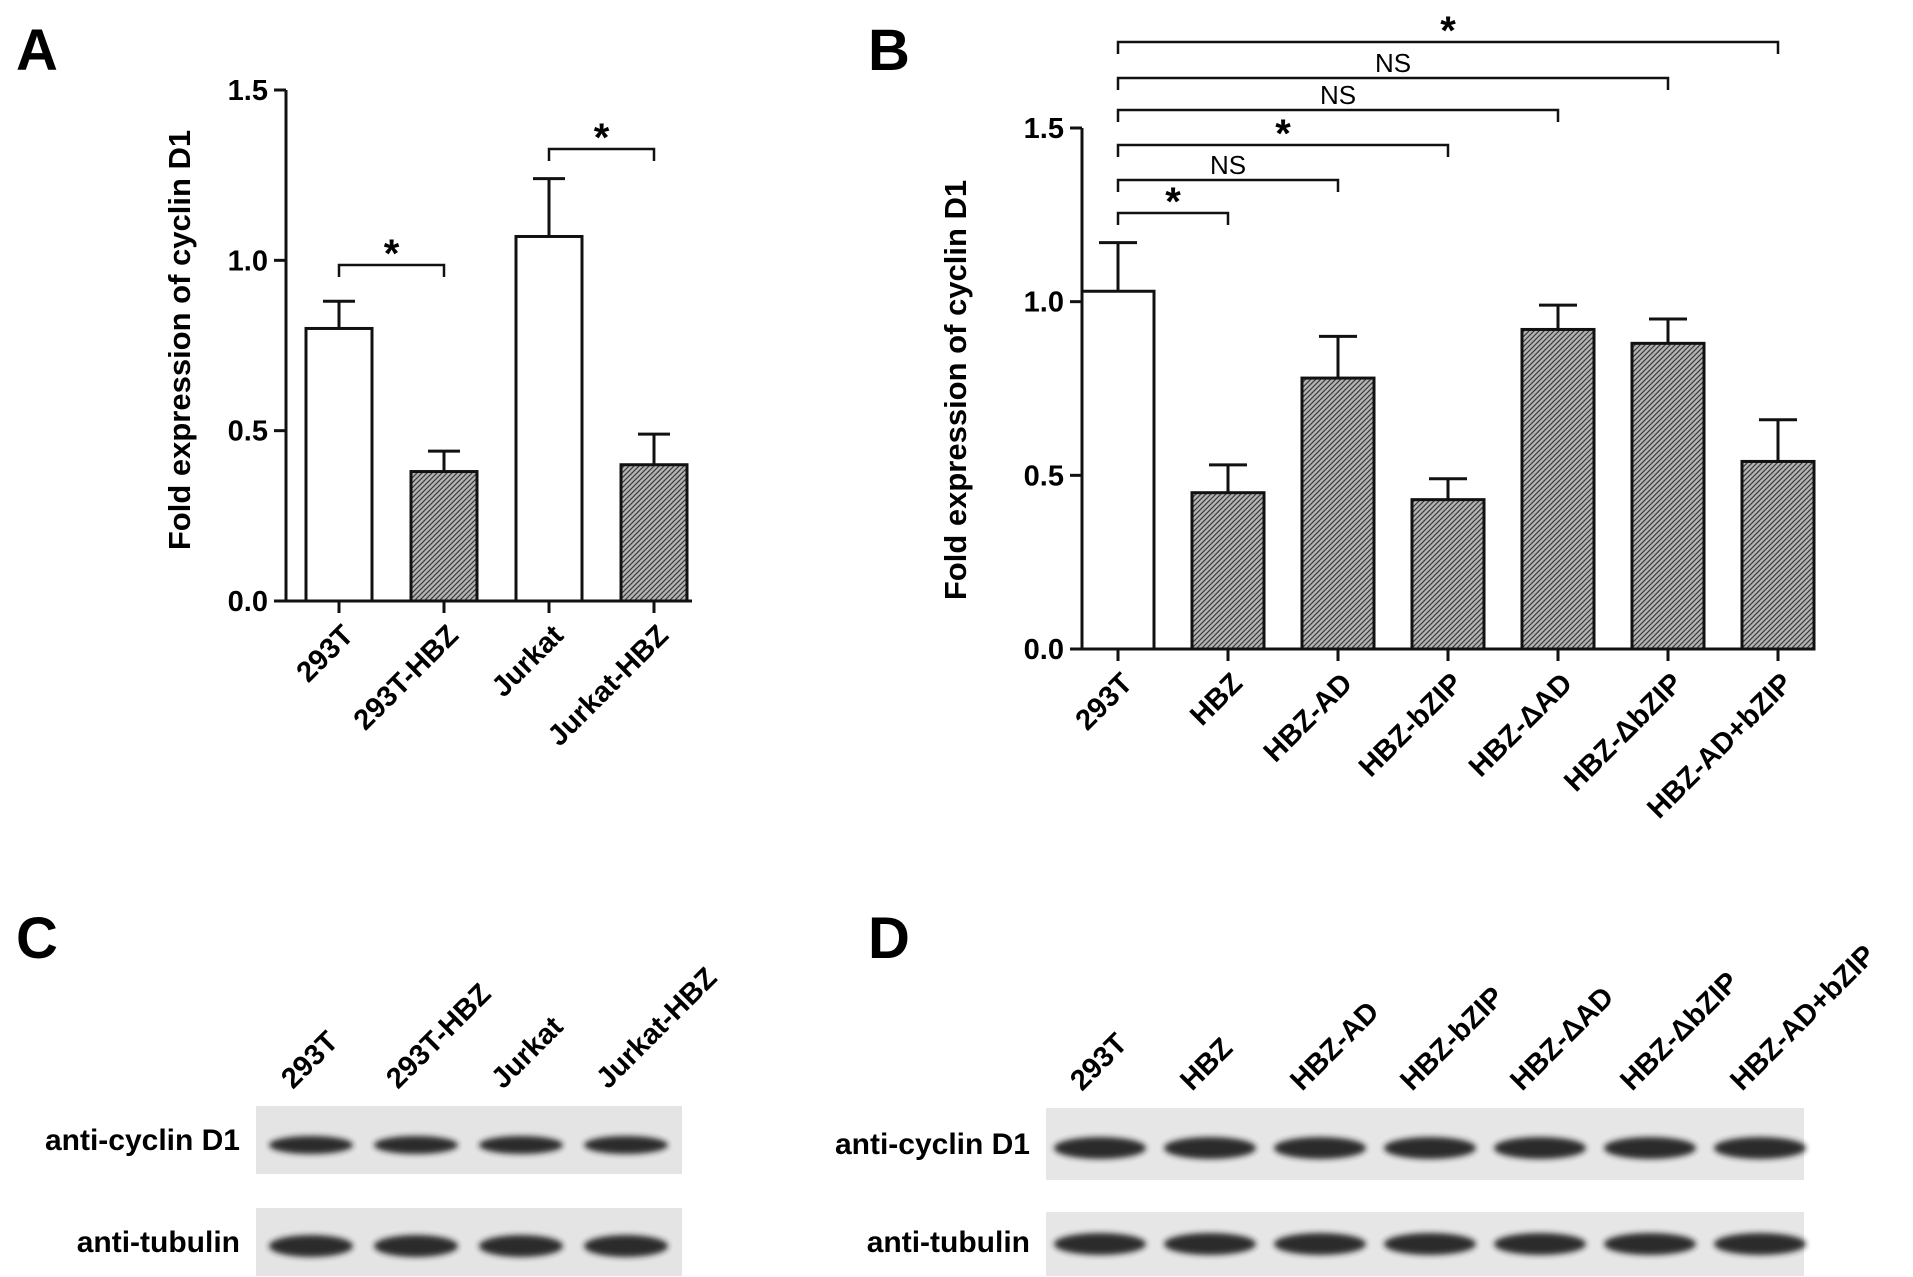 The width and height of the screenshot is (1913, 1277). Describe the element at coordinates (1803, 1018) in the screenshot. I see `blot-d-lane-label: HBZ-AD+bZIP` at that location.